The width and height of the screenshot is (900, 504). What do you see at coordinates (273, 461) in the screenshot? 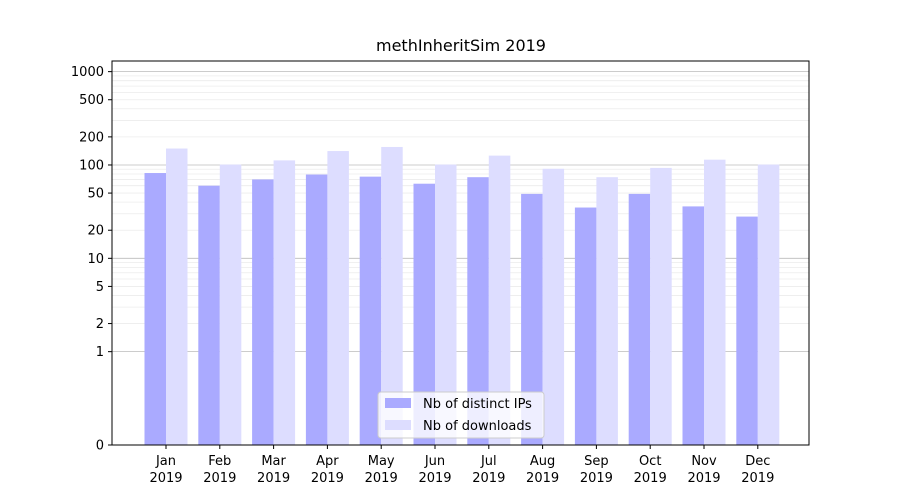
I see `x-tick-label-month: Mar` at bounding box center [273, 461].